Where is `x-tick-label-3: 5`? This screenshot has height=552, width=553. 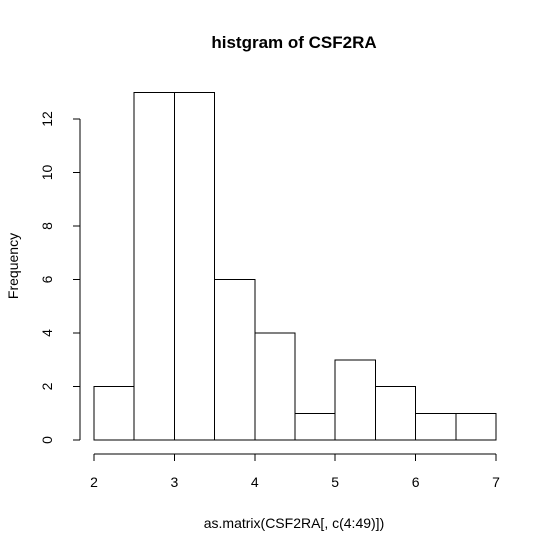
x-tick-label-3: 5 is located at coordinates (335, 482).